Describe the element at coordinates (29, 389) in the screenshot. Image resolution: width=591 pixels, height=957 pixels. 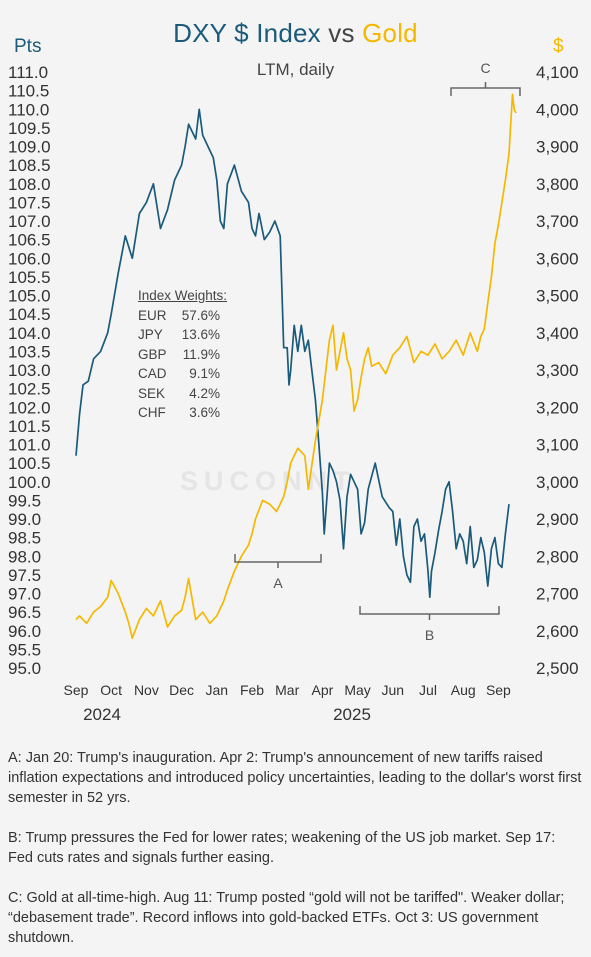
I see `left-axis-tick-label: 102.5` at that location.